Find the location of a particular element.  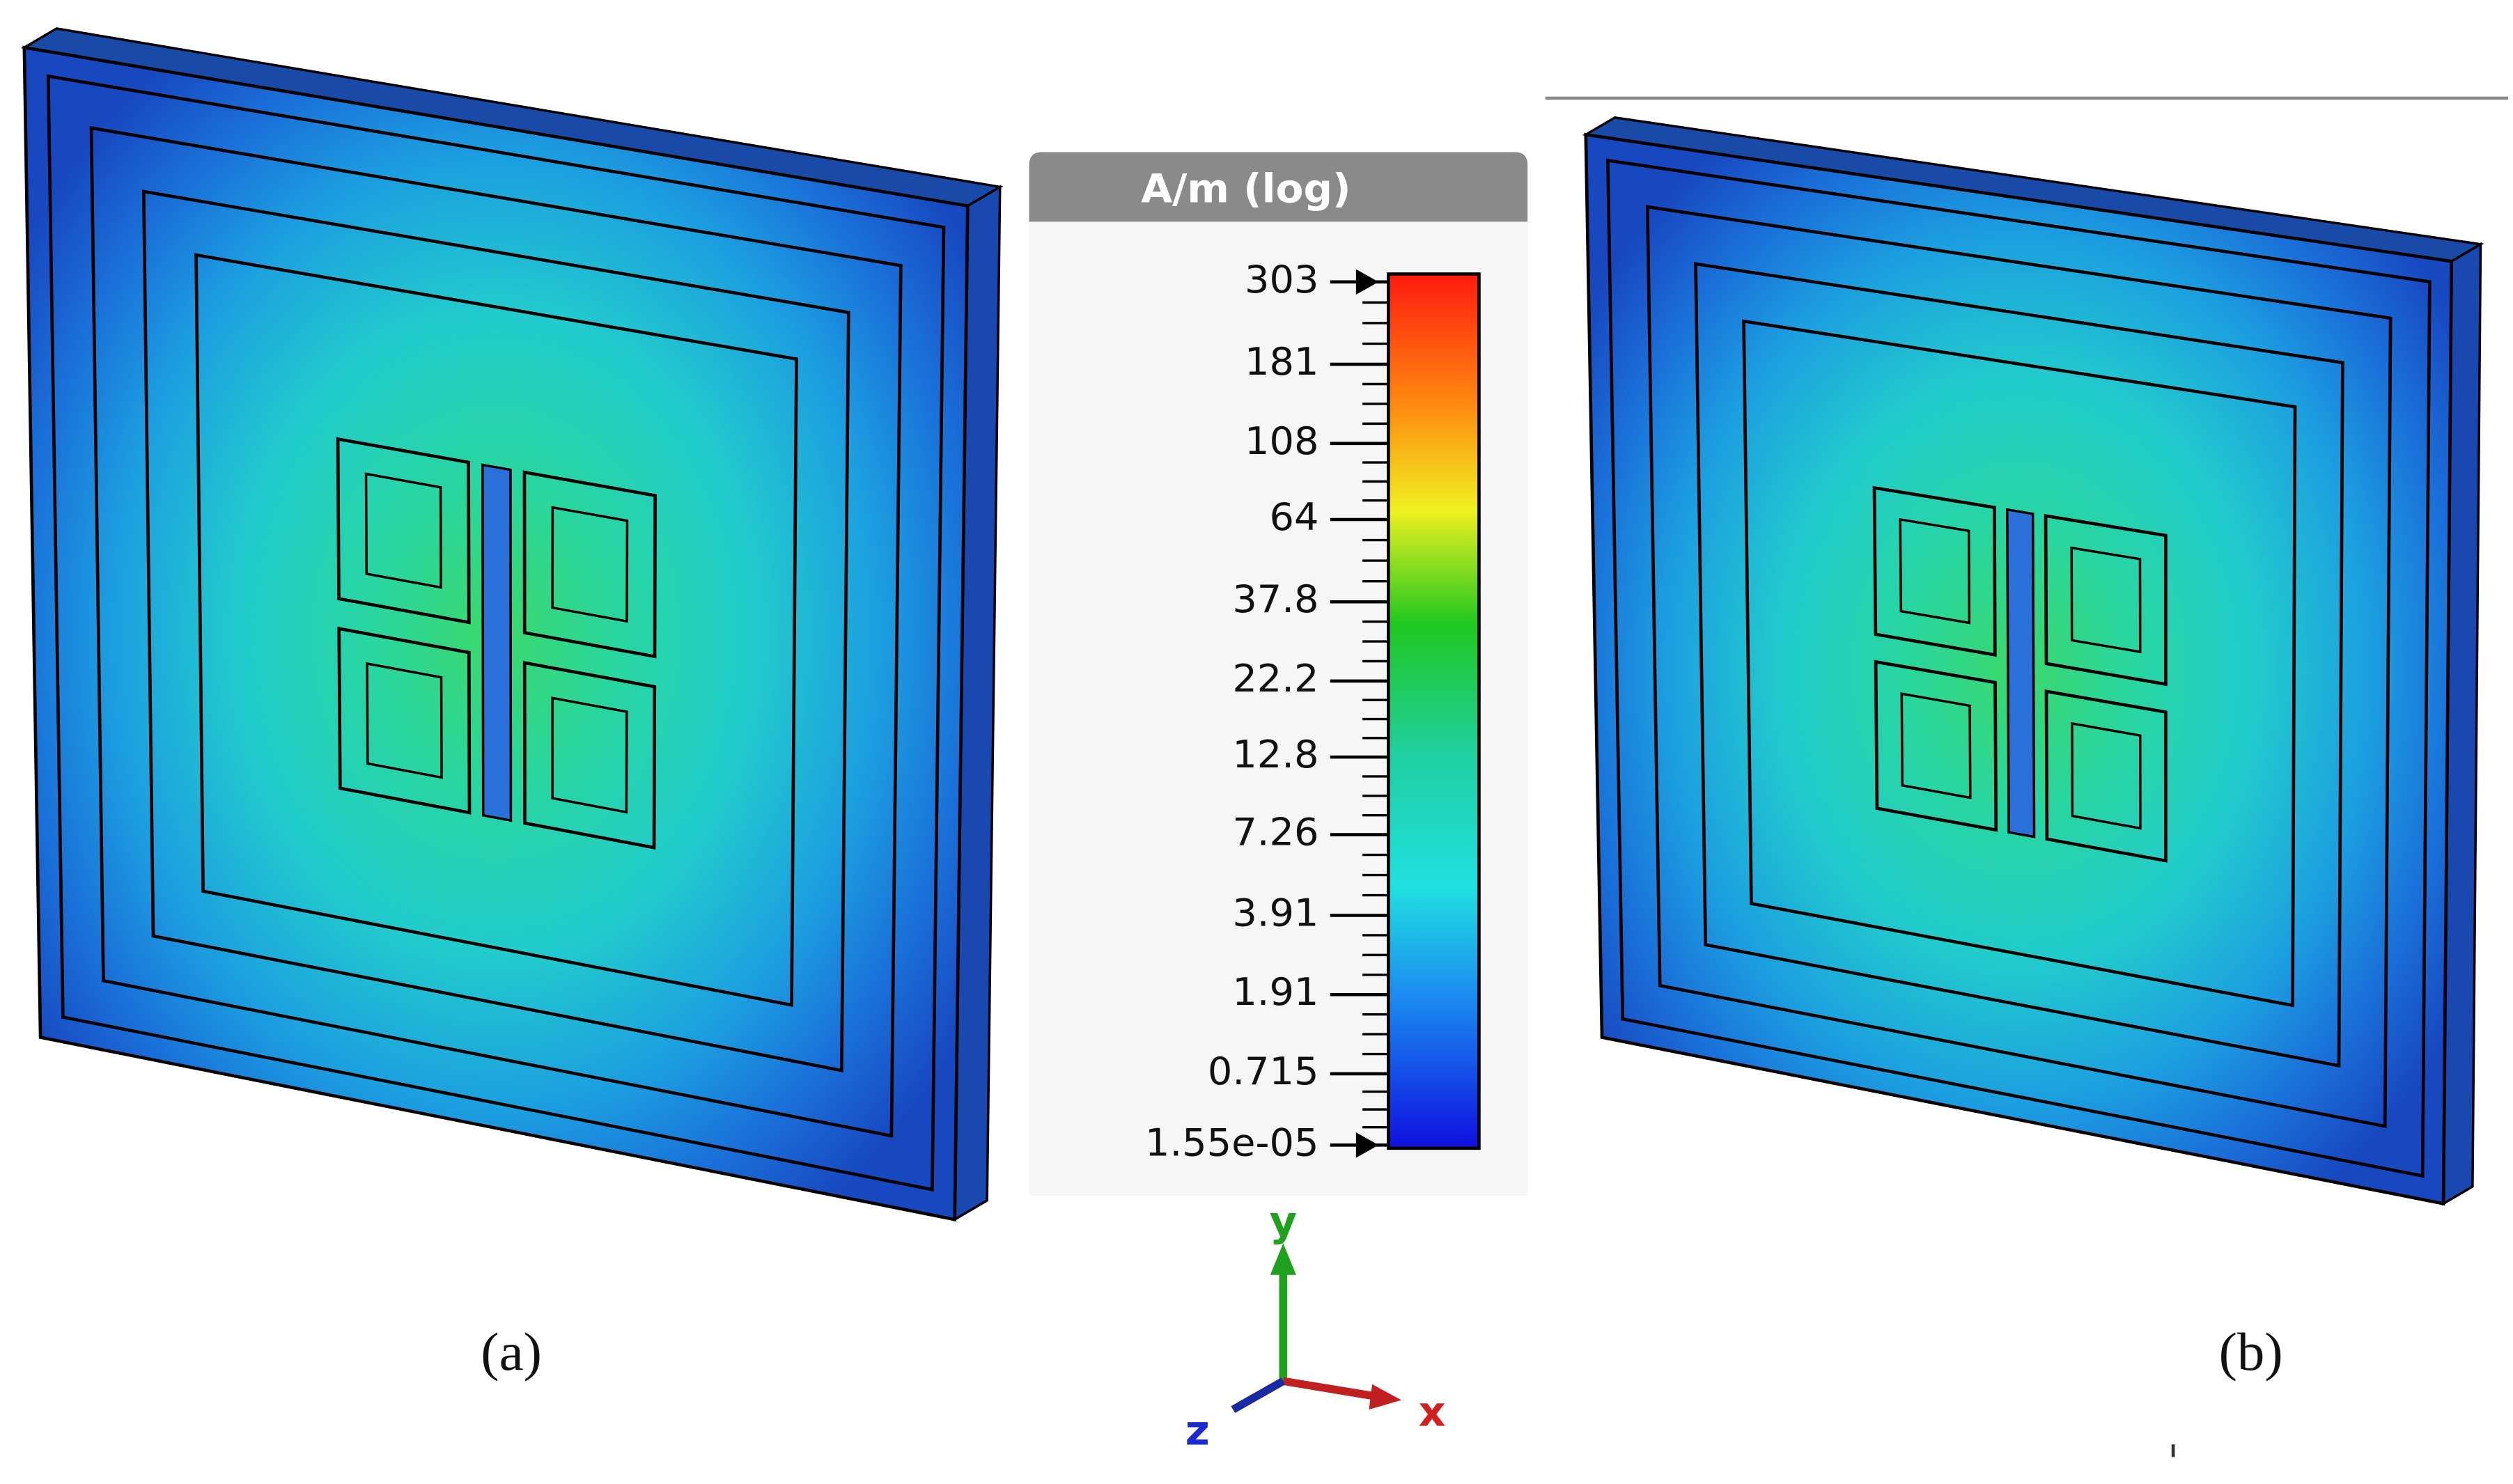

colorbar-tick-label: 0.715 is located at coordinates (1263, 1071).